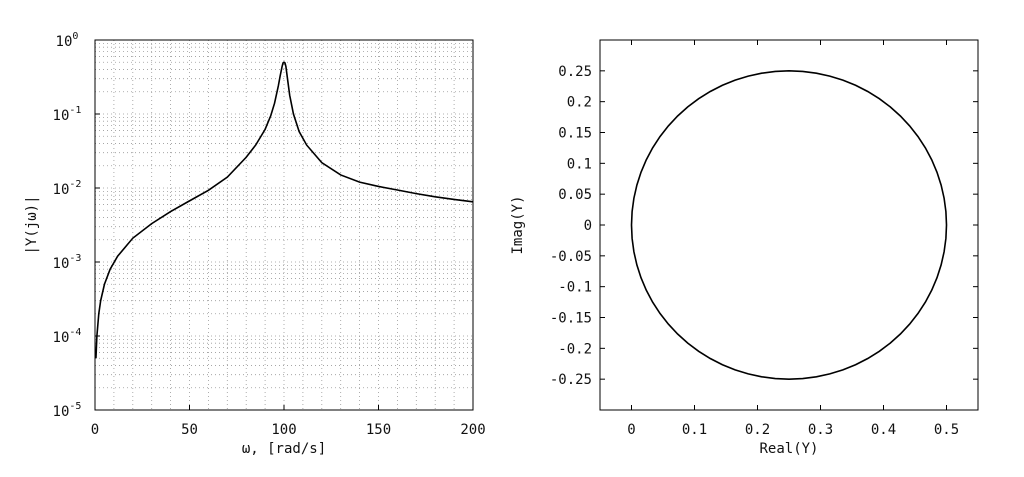 Image resolution: width=1024 pixels, height=477 pixels. What do you see at coordinates (579, 103) in the screenshot?
I see `nyquist-y-tick-label: 0.2` at bounding box center [579, 103].